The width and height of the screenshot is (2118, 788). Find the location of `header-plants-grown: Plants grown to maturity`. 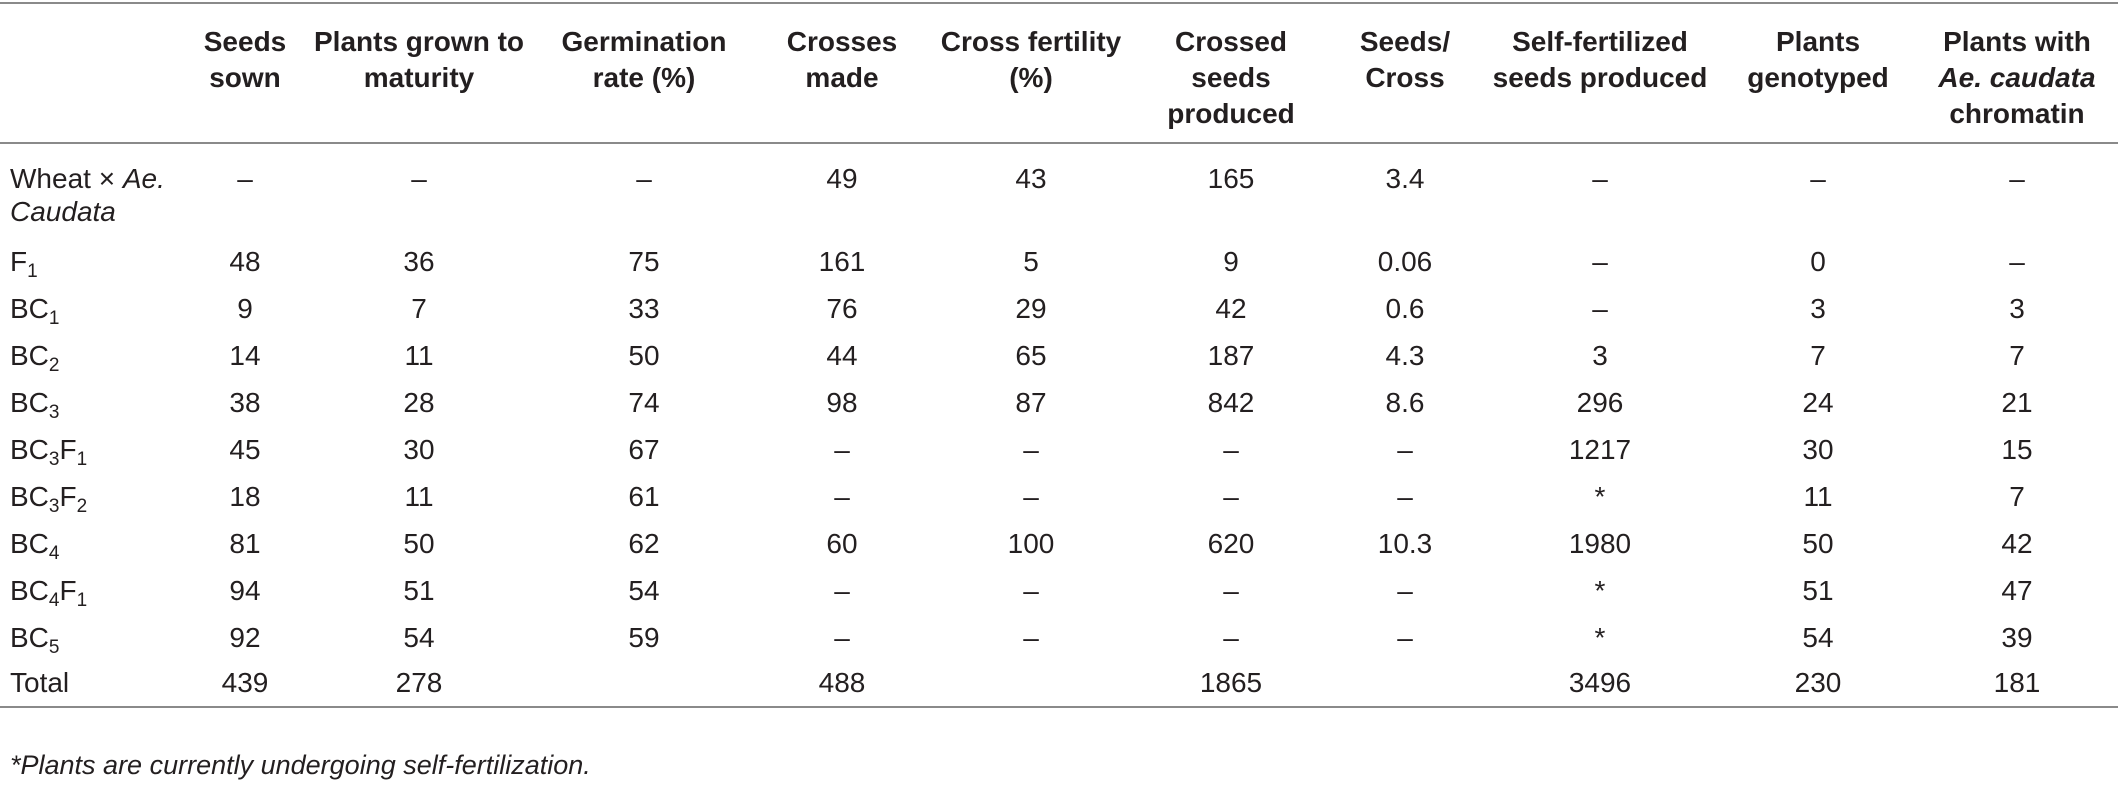

header-plants-grown: Plants grown to maturity is located at coordinates (419, 59).